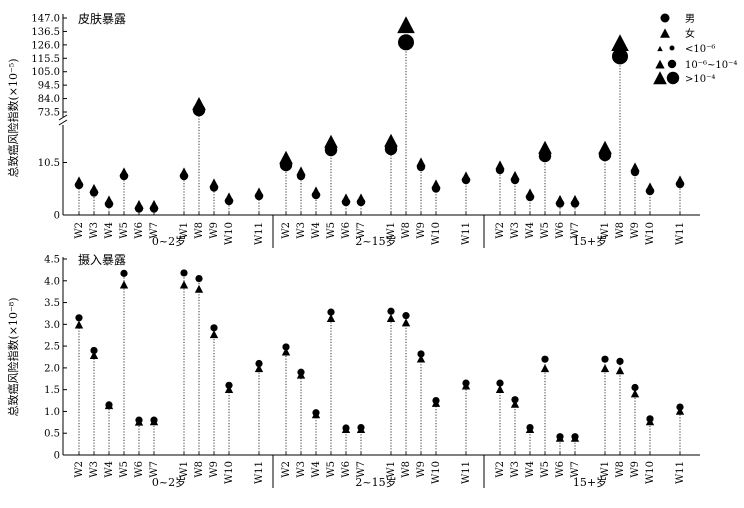 Image resolution: width=744 pixels, height=508 pixels. What do you see at coordinates (79, 230) in the screenshot?
I see `skin-category-label: W2` at bounding box center [79, 230].